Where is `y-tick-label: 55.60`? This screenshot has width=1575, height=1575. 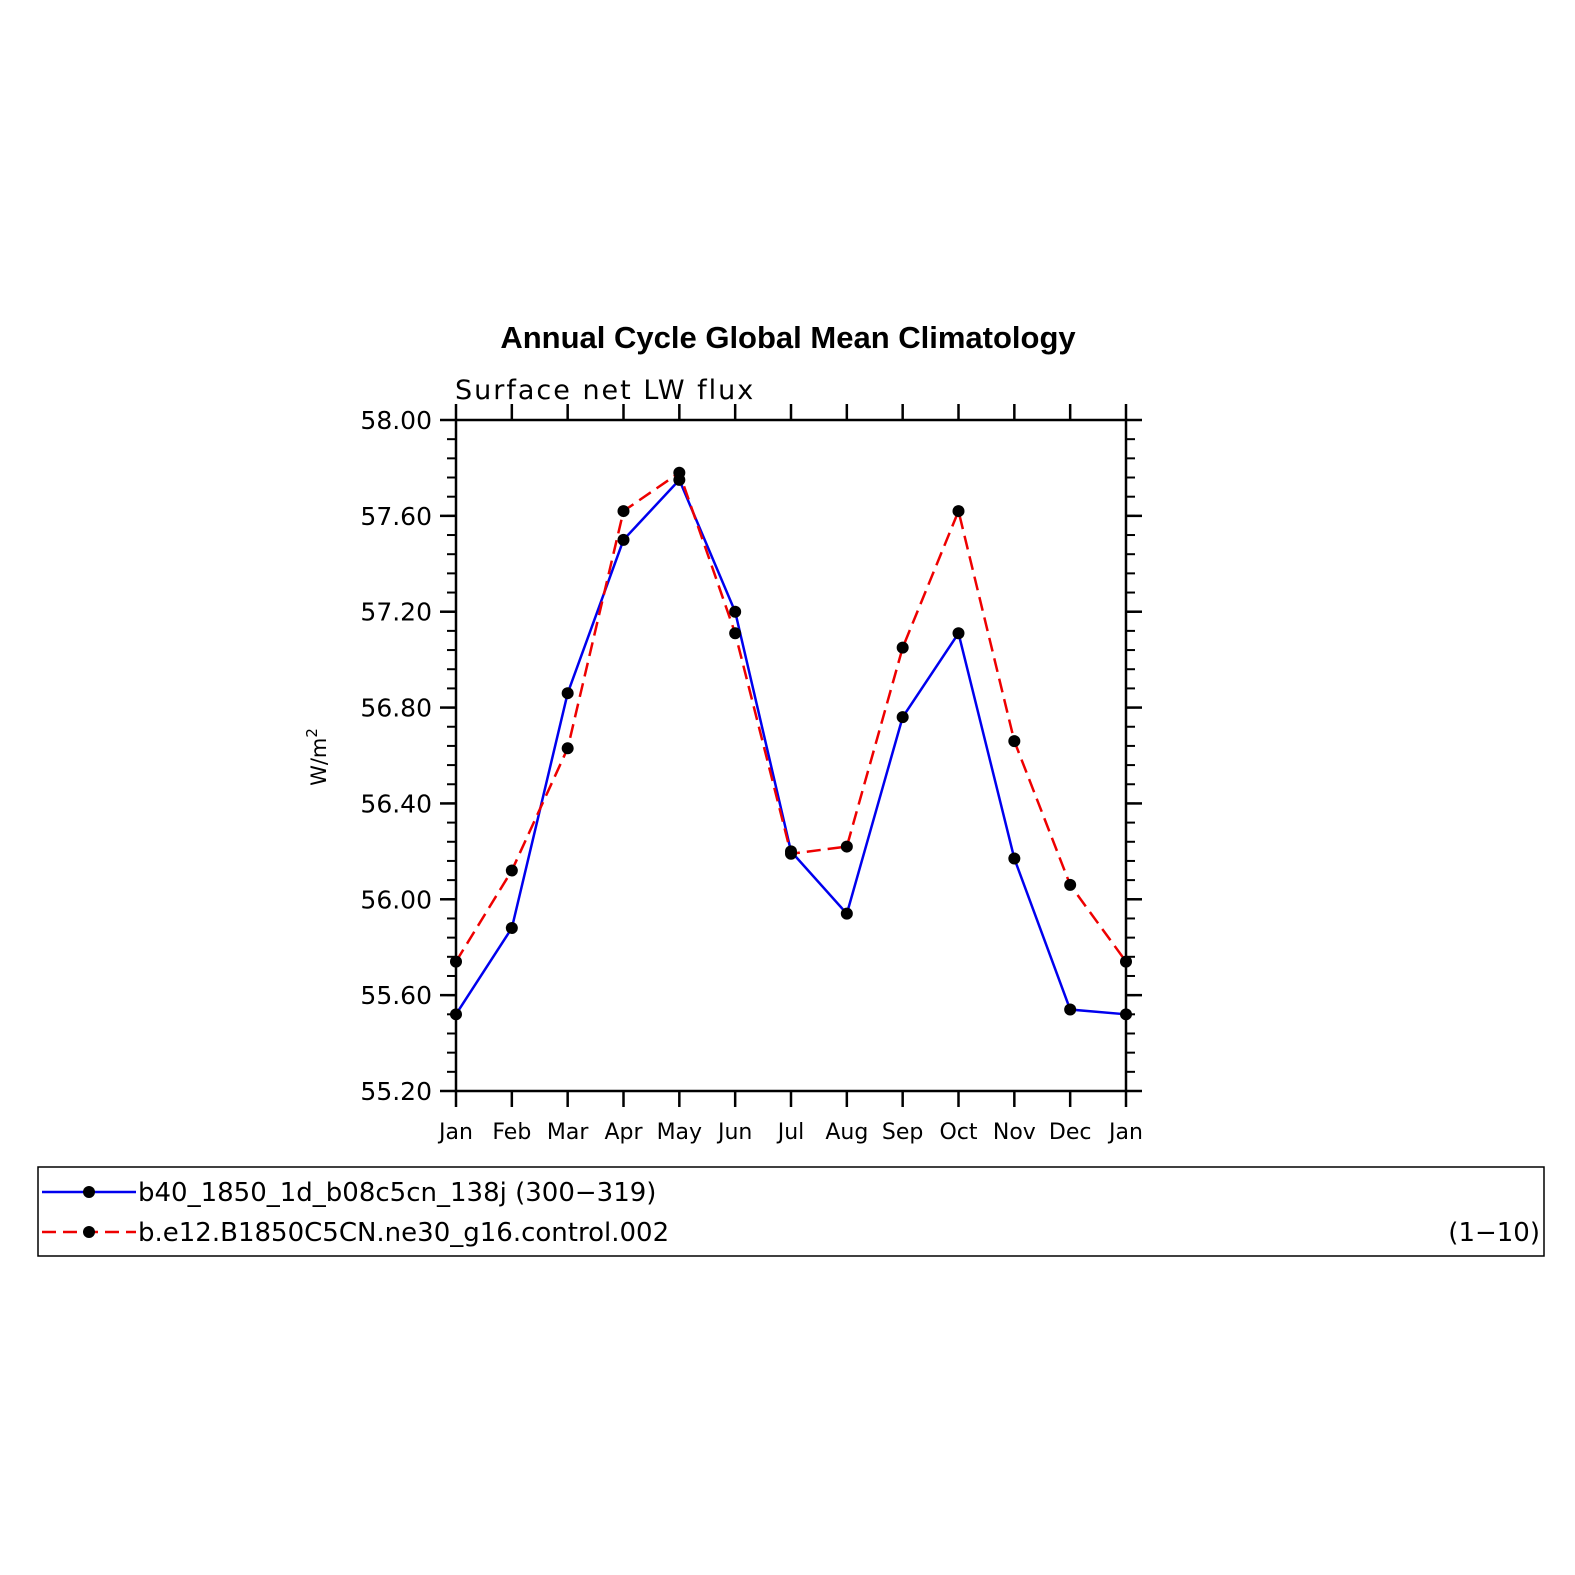
y-tick-label: 55.60 is located at coordinates (396, 995).